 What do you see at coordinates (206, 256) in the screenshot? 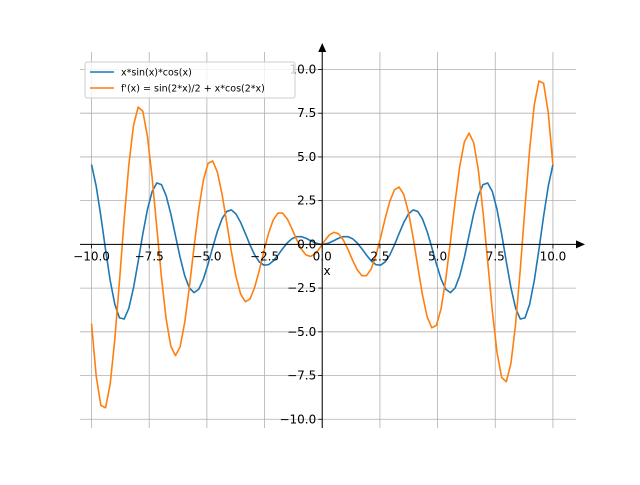
I see `x-tick-label: −5.0` at bounding box center [206, 256].